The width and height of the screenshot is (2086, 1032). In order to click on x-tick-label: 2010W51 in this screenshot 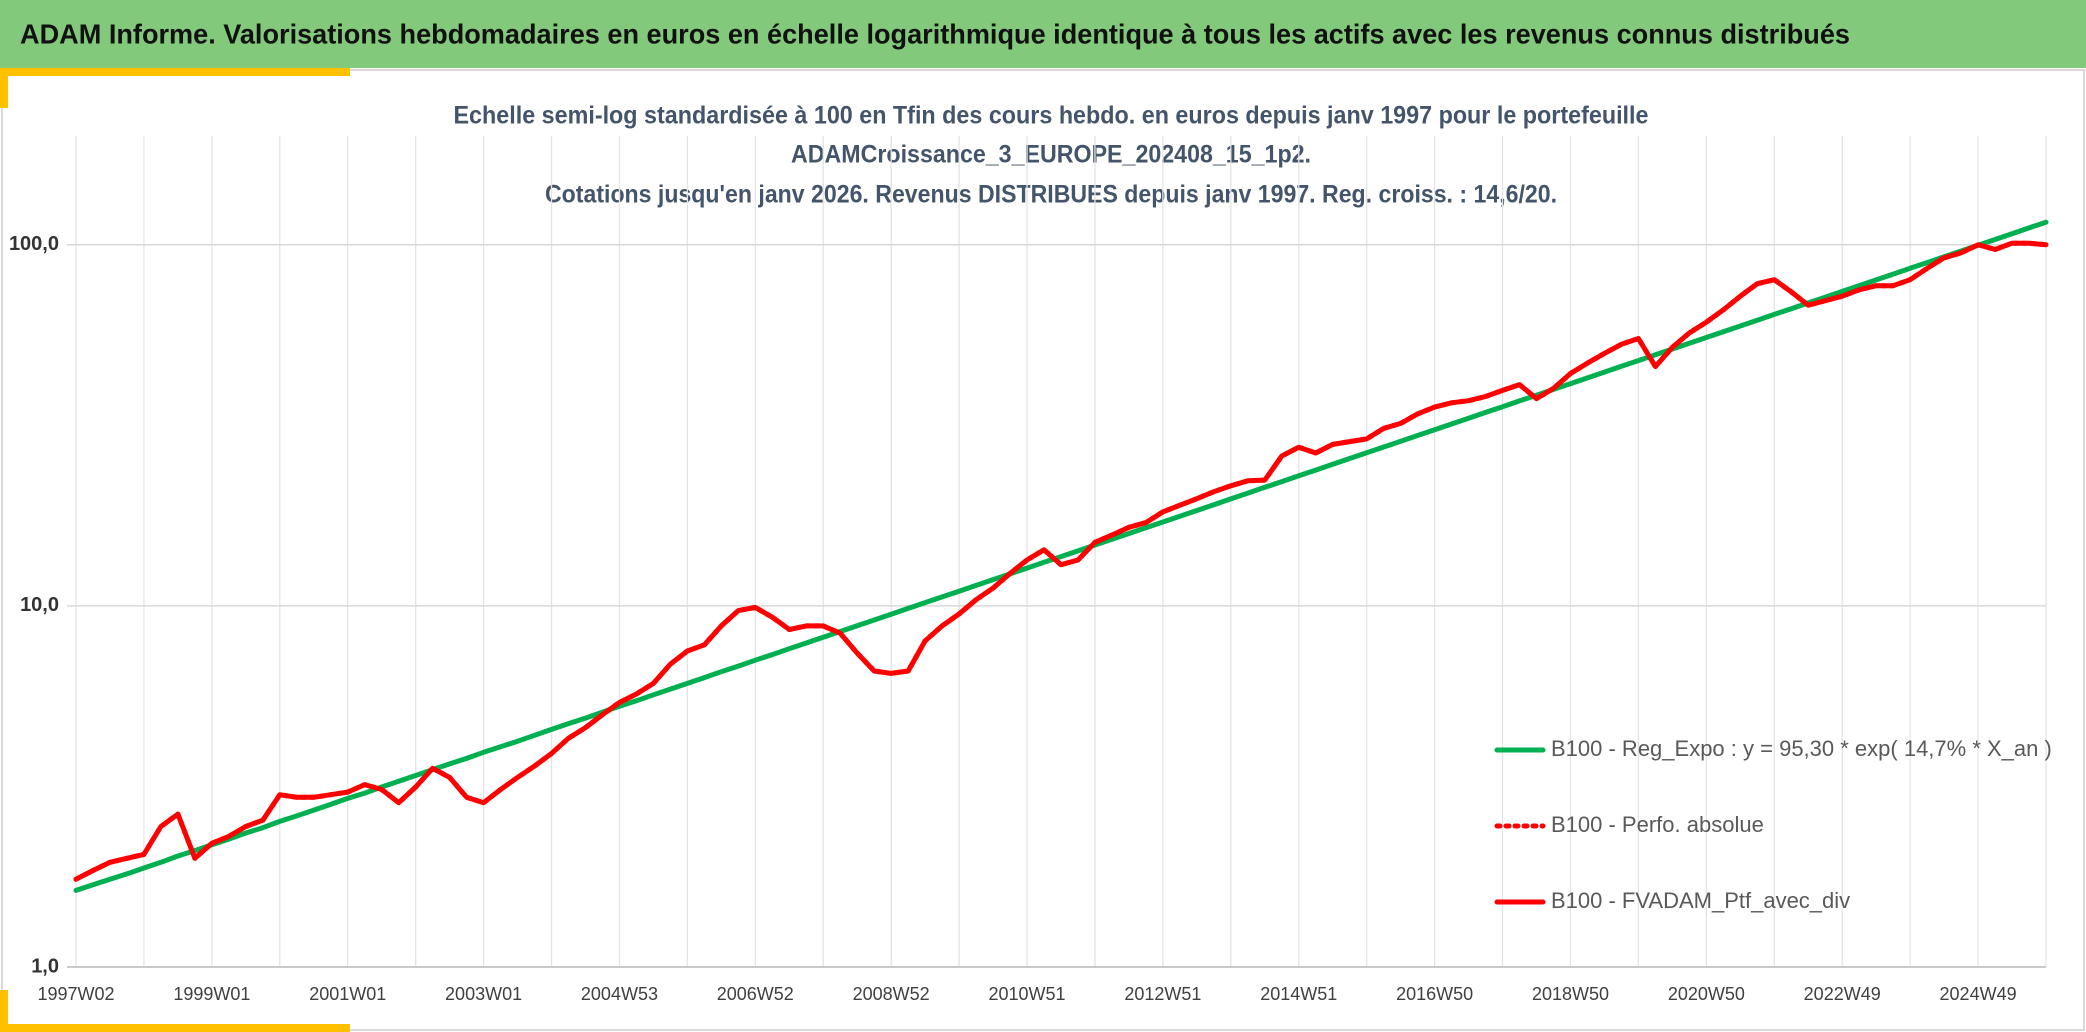, I will do `click(1027, 994)`.